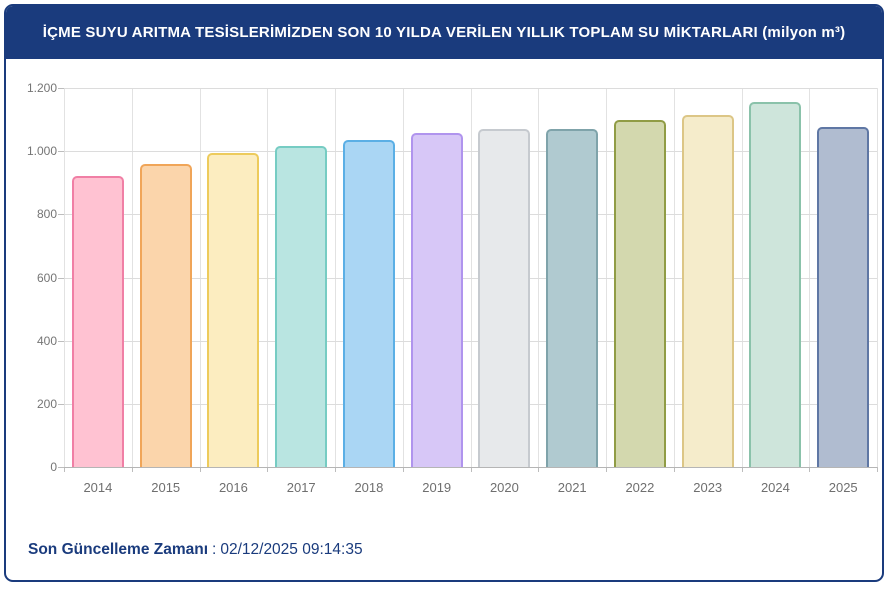 The image size is (890, 589). Describe the element at coordinates (165, 315) in the screenshot. I see `bar-2015` at that location.